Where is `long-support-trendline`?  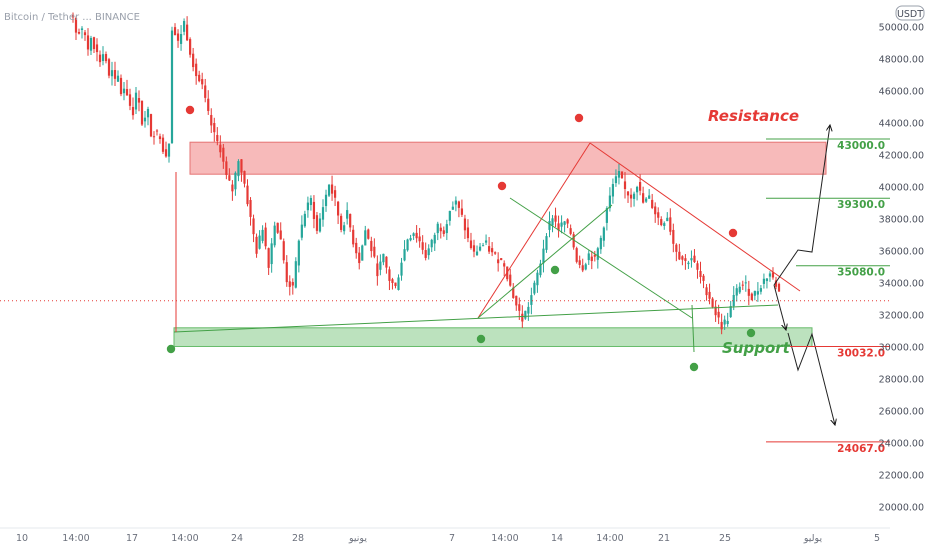
long-support-trendline is located at coordinates (476, 318).